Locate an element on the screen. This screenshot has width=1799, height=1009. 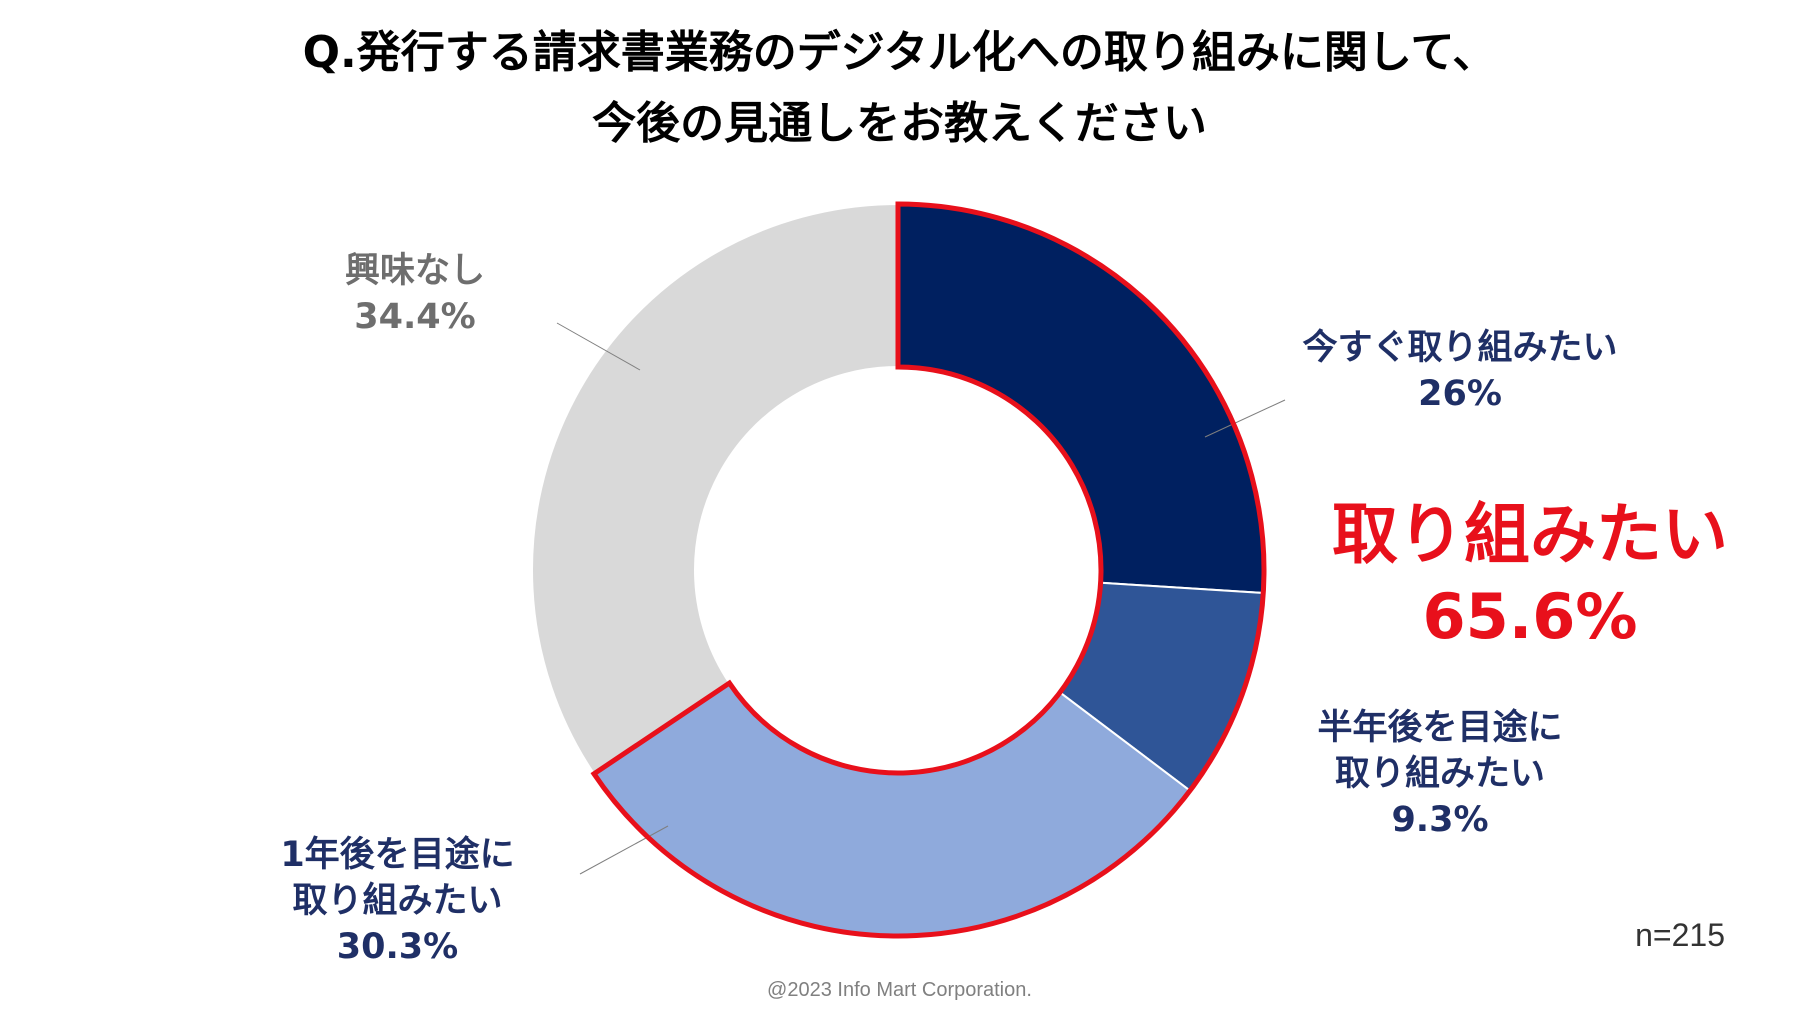
slice-label-half-year: 半年後を目途に 取り組みたい 9.3% is located at coordinates (1440, 774).